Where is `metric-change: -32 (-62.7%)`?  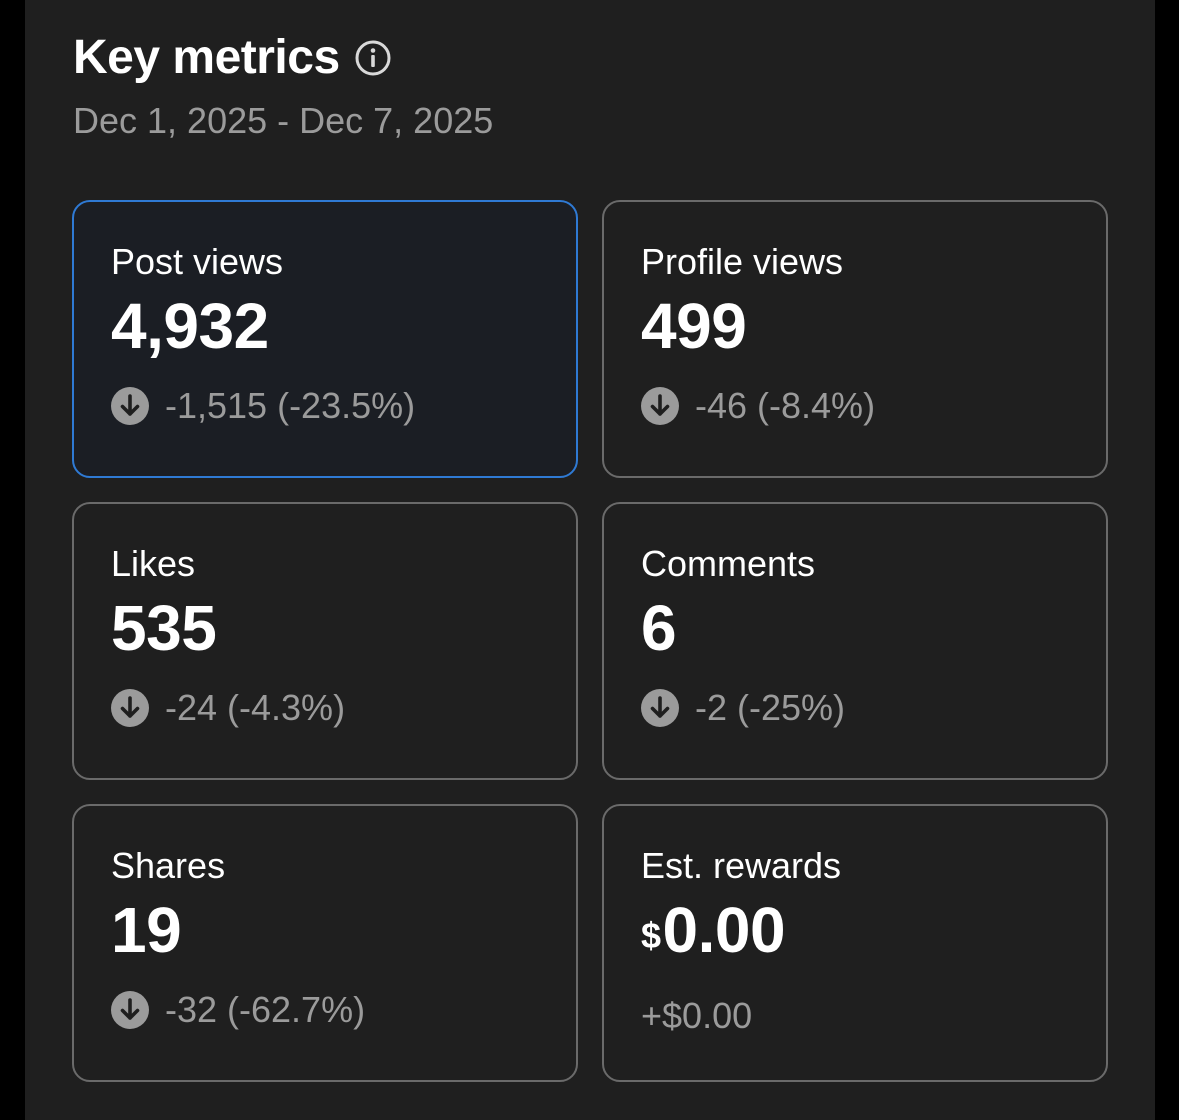
metric-change: -32 (-62.7%) is located at coordinates (343, 1010).